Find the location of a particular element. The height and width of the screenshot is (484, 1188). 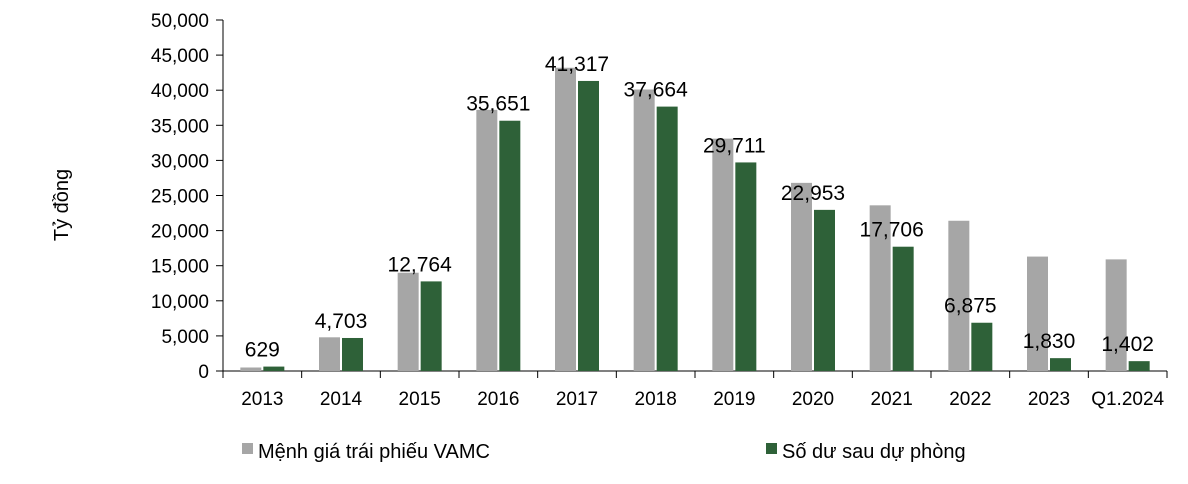

x-tick-label: 2019 is located at coordinates (734, 399).